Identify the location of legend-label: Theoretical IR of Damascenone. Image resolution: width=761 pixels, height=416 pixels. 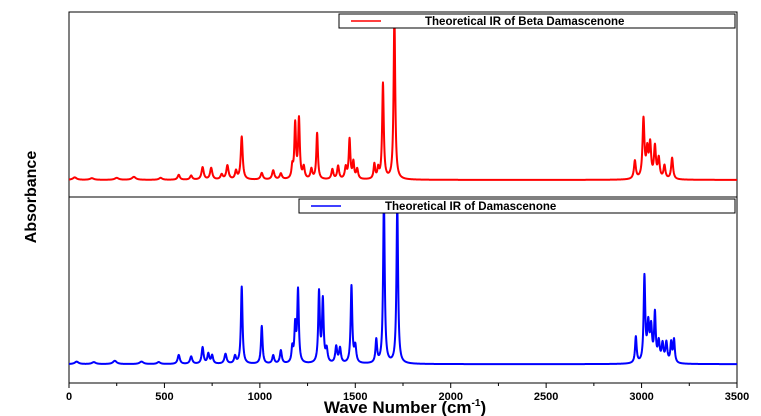
(470, 207).